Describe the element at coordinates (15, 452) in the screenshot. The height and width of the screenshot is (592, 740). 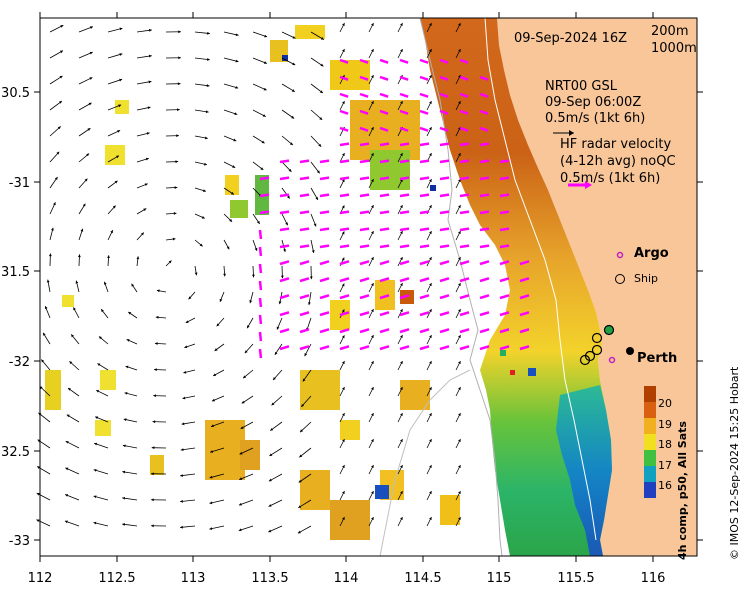
I see `lat-tick-label: 32.5` at that location.